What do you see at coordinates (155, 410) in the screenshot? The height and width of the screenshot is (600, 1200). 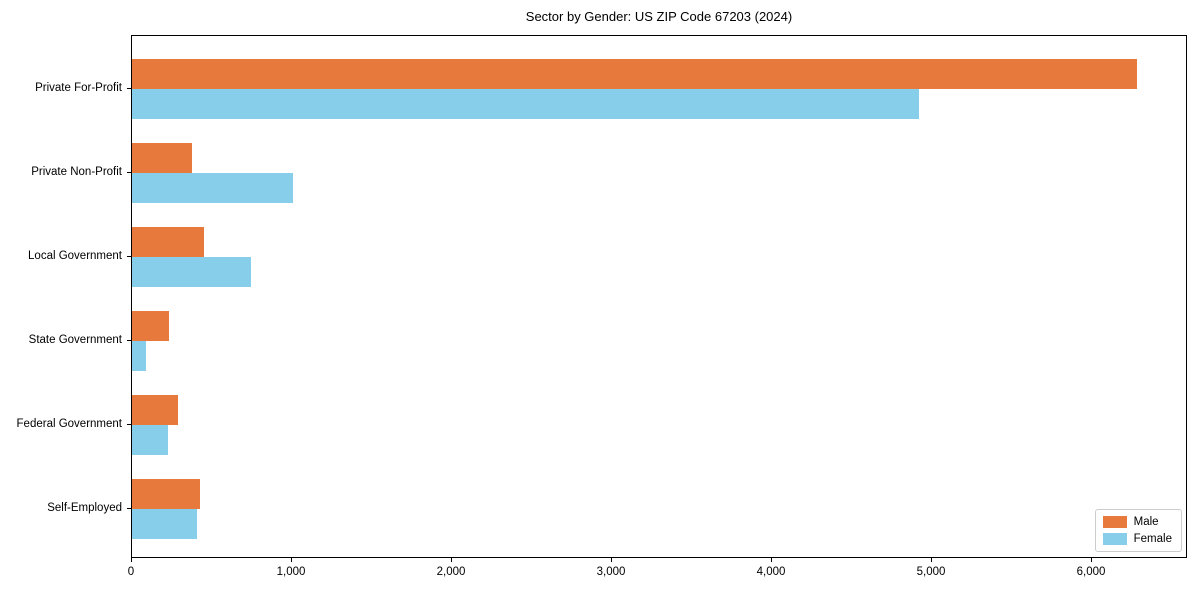 I see `bar-male-federal-government` at bounding box center [155, 410].